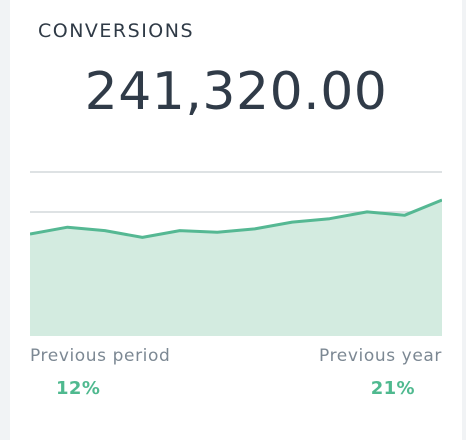 The image size is (466, 440). What do you see at coordinates (380, 356) in the screenshot?
I see `previous-year-label: Previous year` at bounding box center [380, 356].